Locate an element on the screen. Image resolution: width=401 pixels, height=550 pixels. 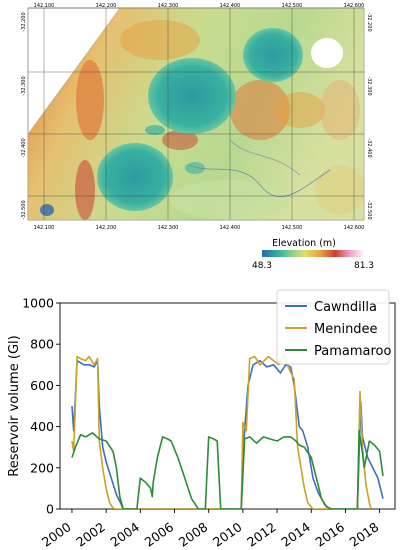
y-tick-label: 0 is located at coordinates (50, 509).